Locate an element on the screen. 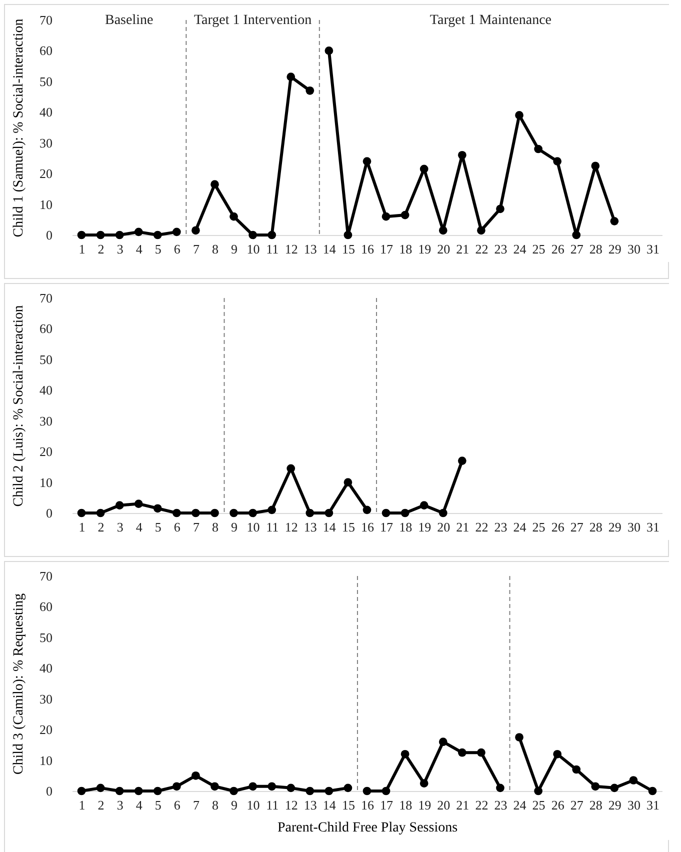  x-tick-label: 2 is located at coordinates (101, 527).